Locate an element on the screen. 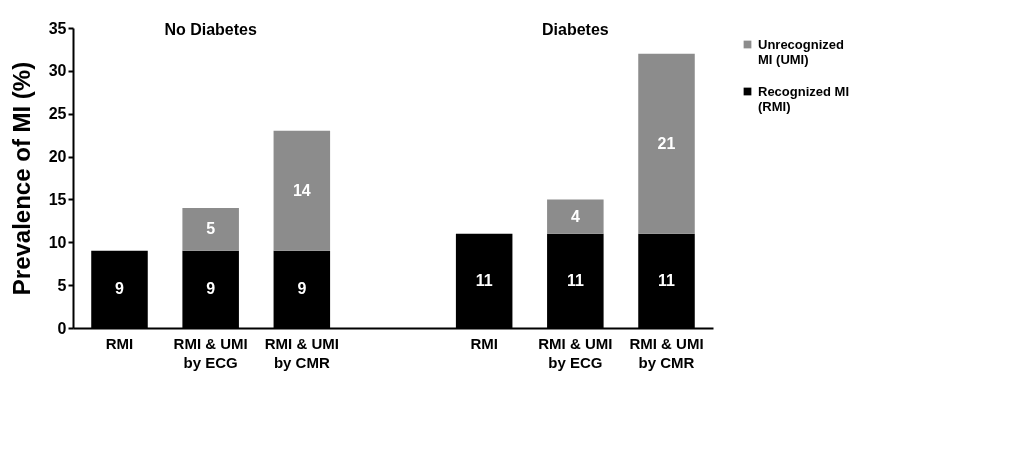  data-label: 4 is located at coordinates (575, 216).